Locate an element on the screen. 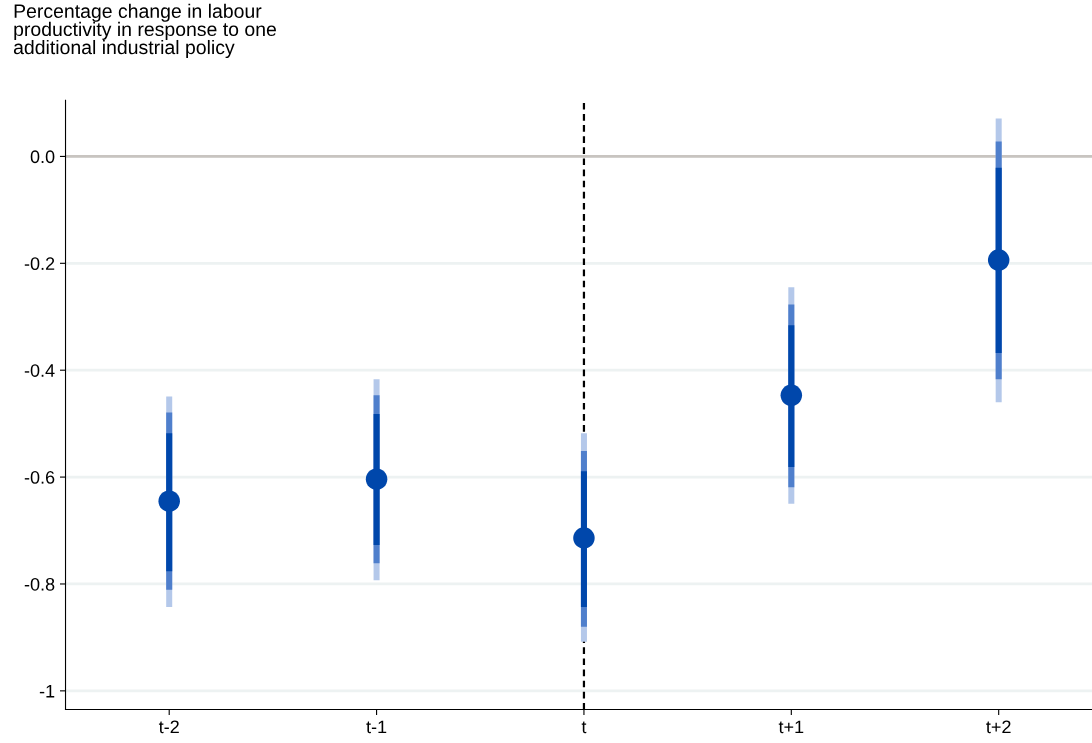 This screenshot has height=743, width=1092. y-tick-label: -0.8 is located at coordinates (39, 584).